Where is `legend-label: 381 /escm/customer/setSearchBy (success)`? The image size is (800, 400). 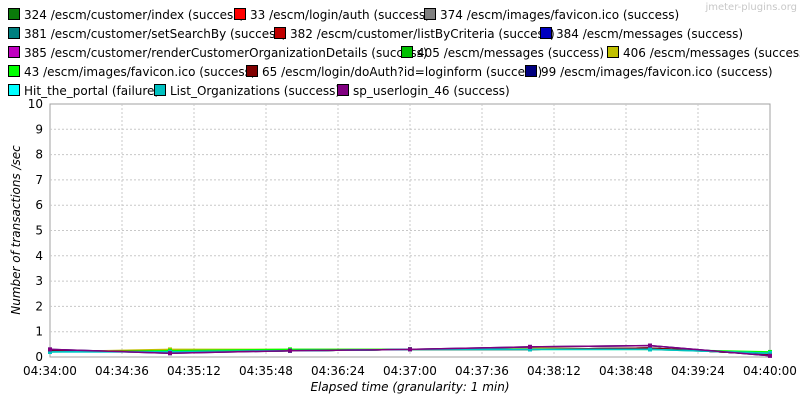
legend-label: 381 /escm/customer/setSearchBy (success) is located at coordinates (155, 34).